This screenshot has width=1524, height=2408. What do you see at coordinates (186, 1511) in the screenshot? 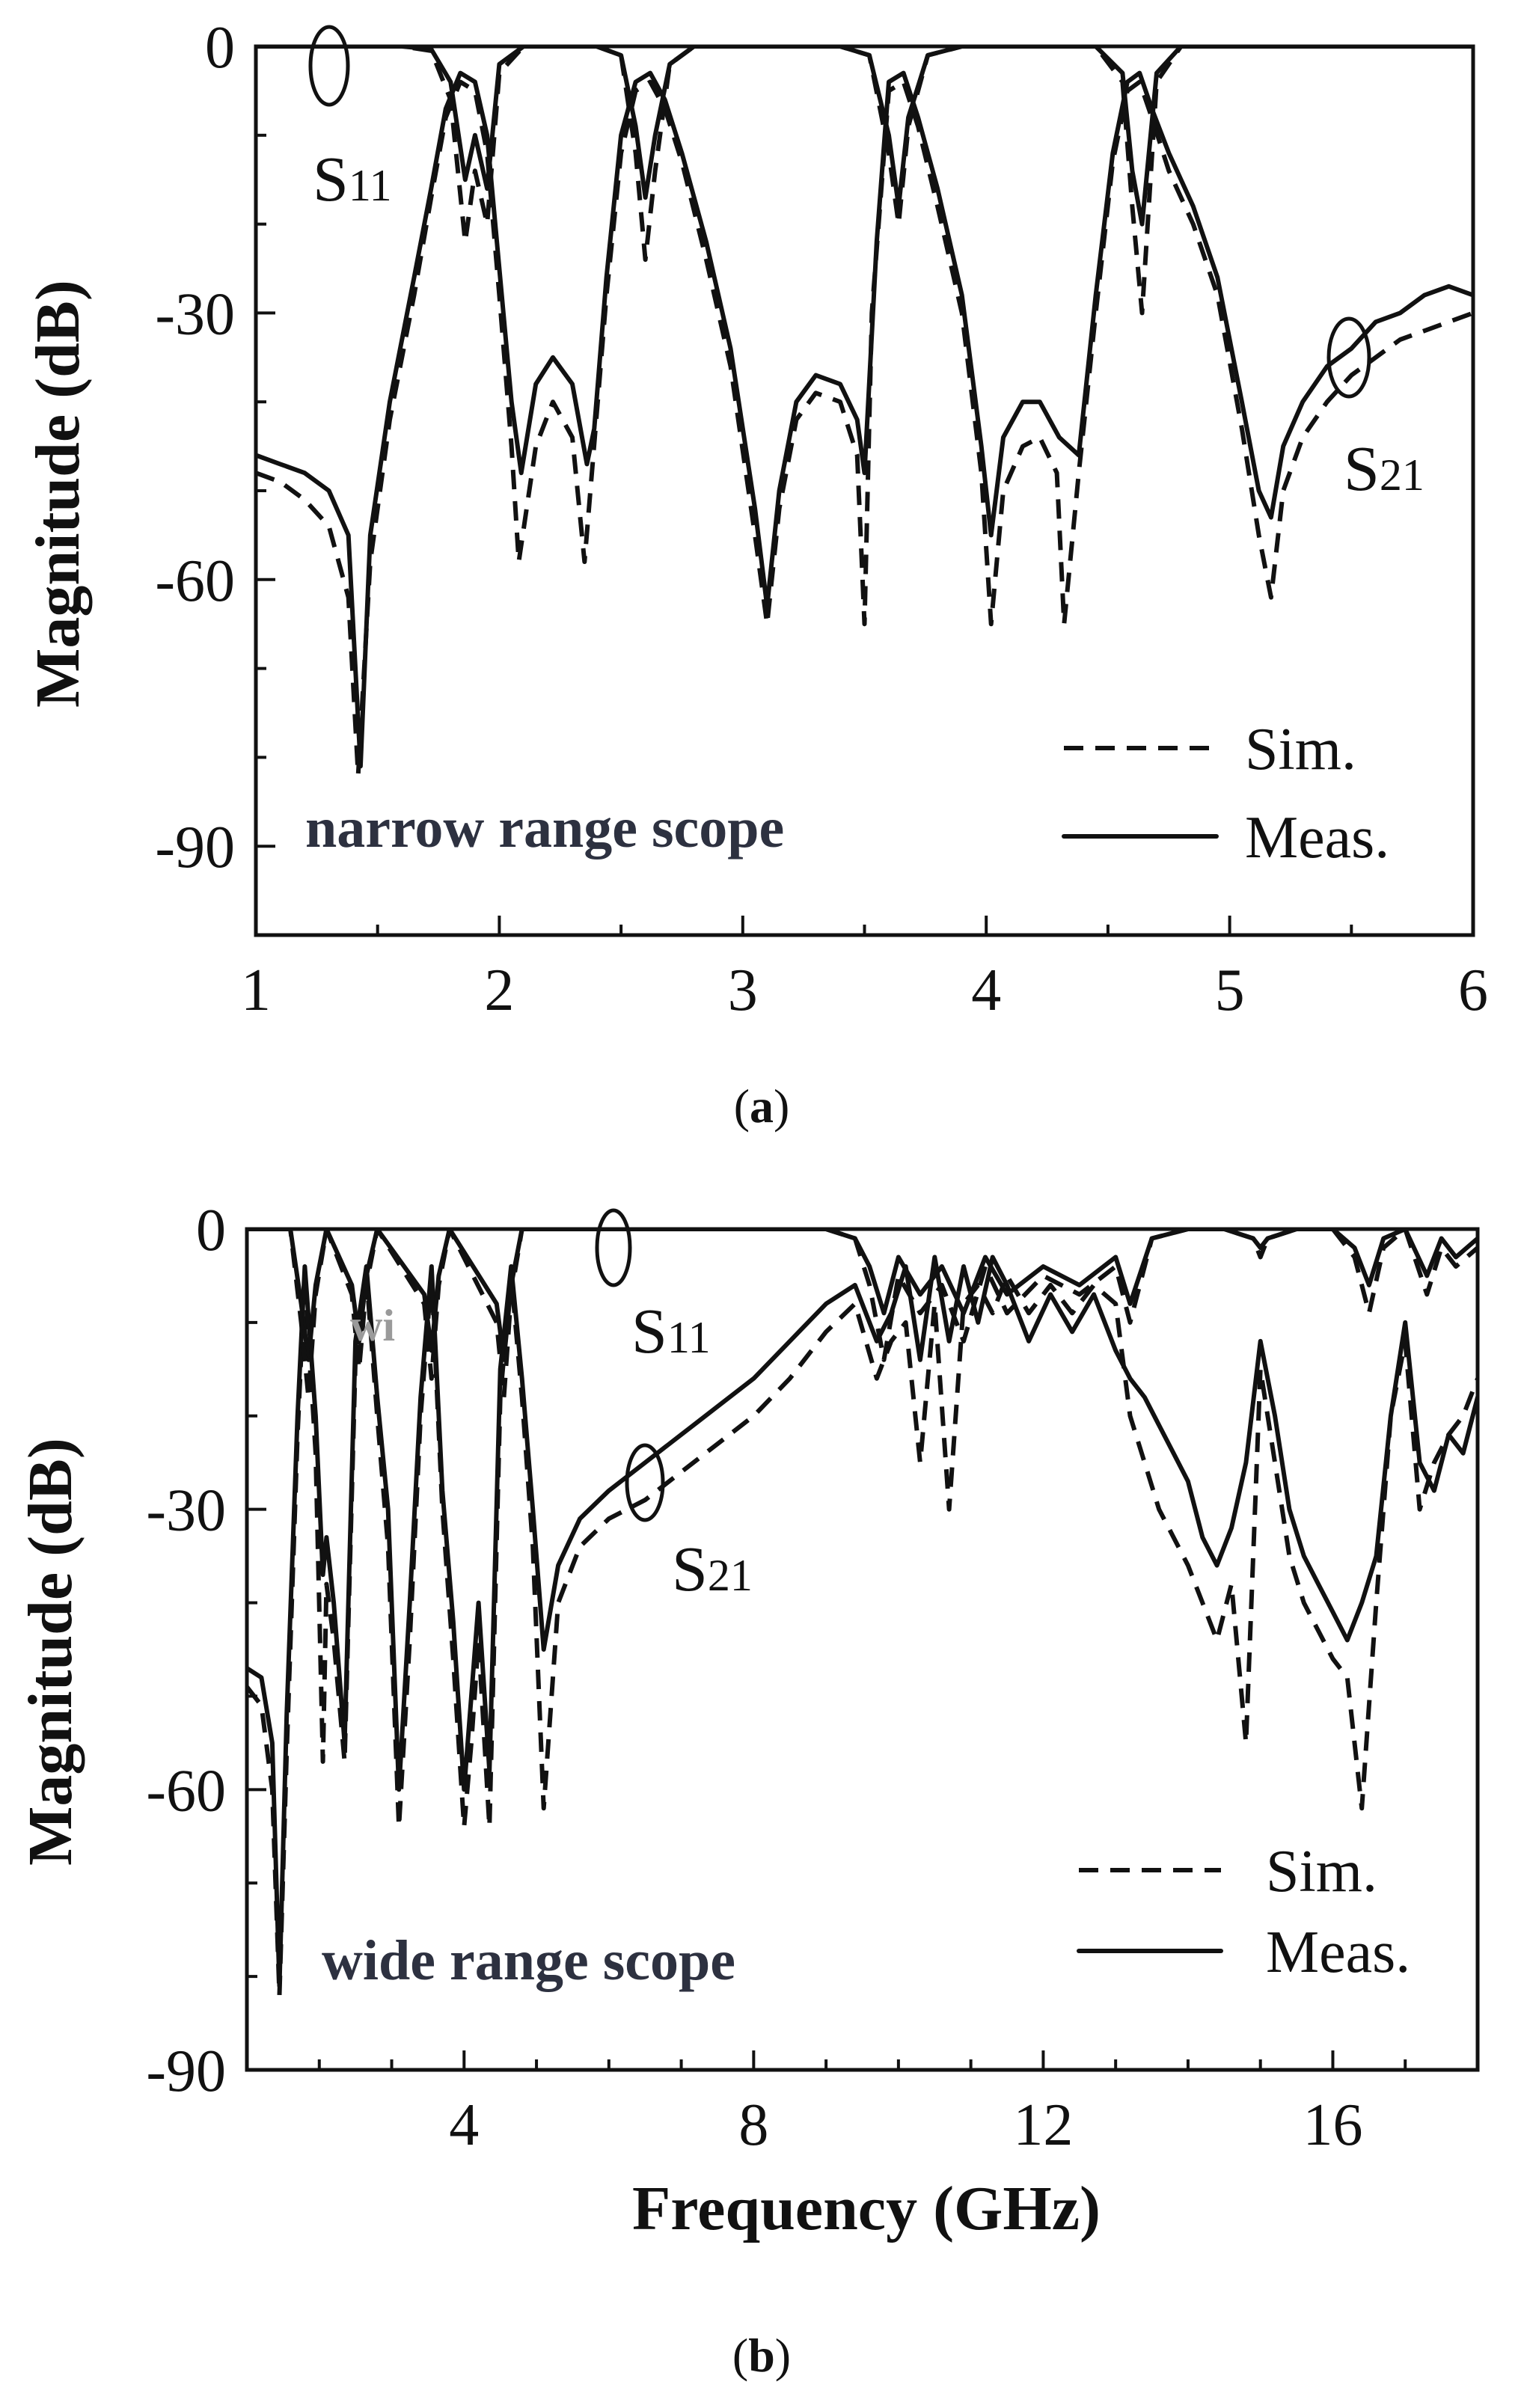
I see `panel-b-y-tick-label: -30` at bounding box center [186, 1511].